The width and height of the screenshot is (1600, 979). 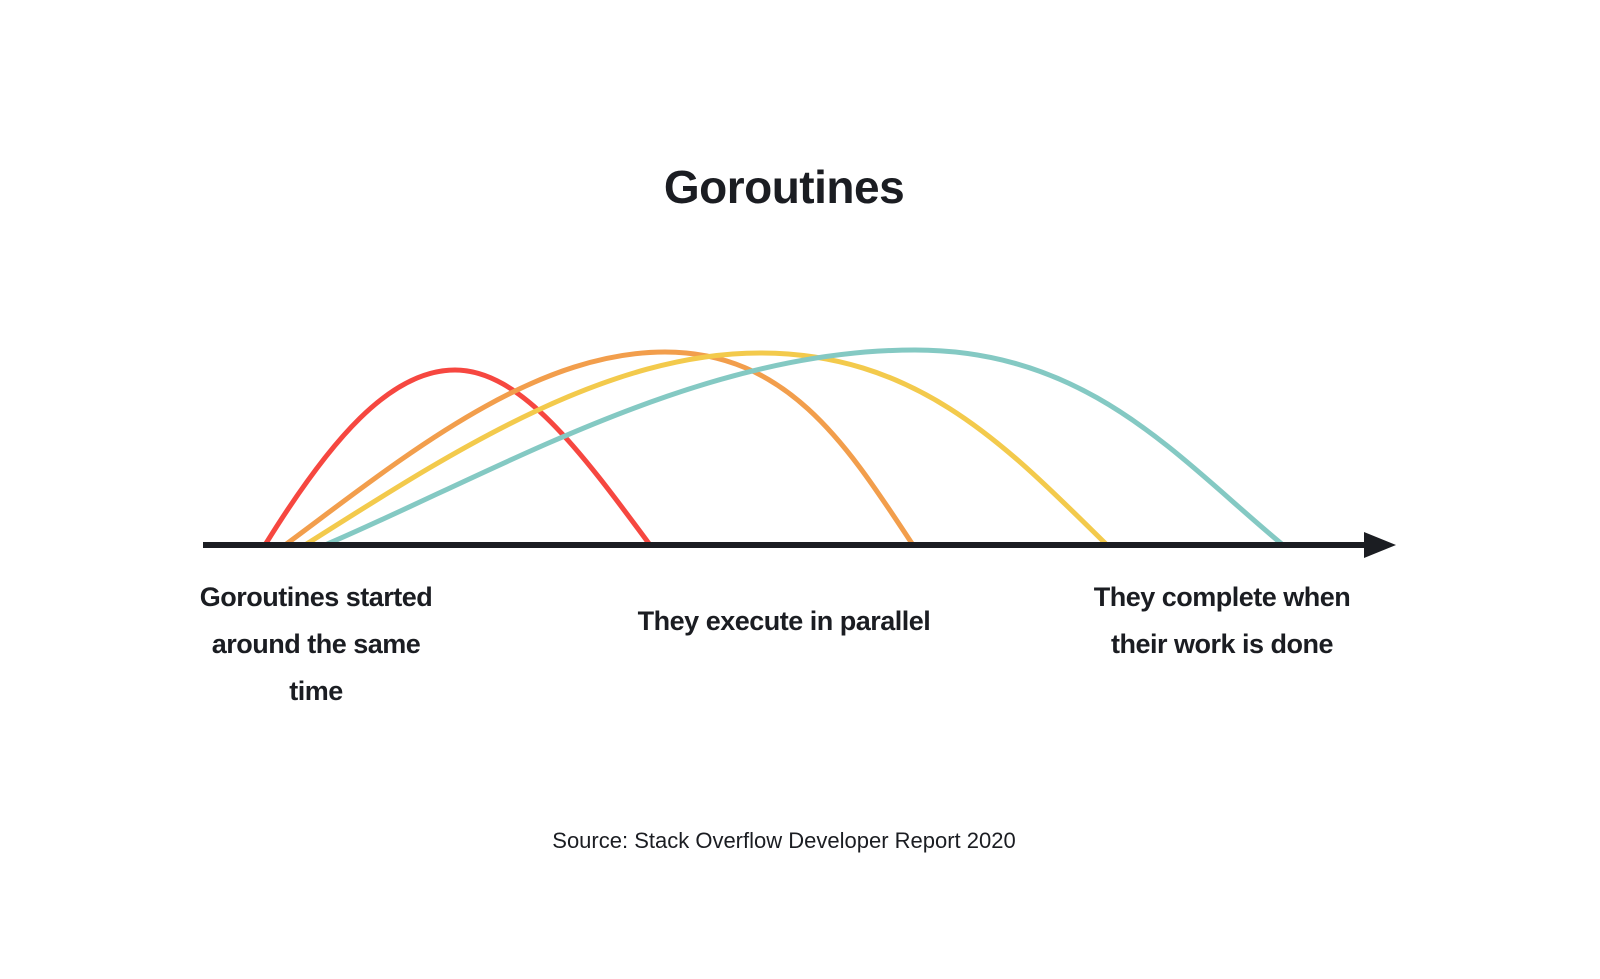 I want to click on diagram-title: Goroutines, so click(x=784, y=187).